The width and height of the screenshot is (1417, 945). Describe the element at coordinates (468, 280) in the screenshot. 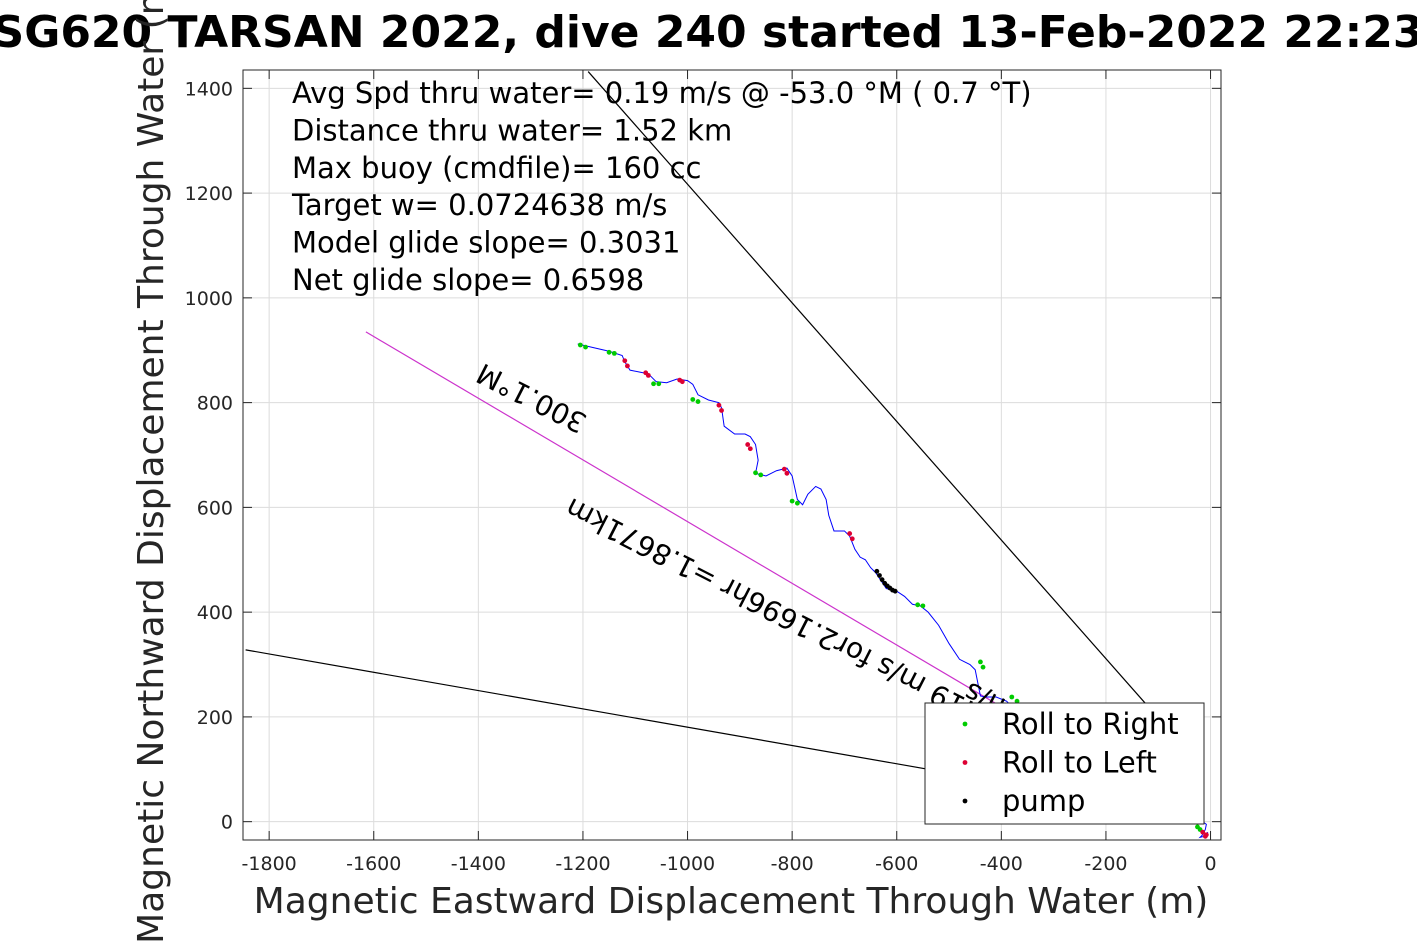

I see `info-line: Net glide slope= 0.6598` at that location.